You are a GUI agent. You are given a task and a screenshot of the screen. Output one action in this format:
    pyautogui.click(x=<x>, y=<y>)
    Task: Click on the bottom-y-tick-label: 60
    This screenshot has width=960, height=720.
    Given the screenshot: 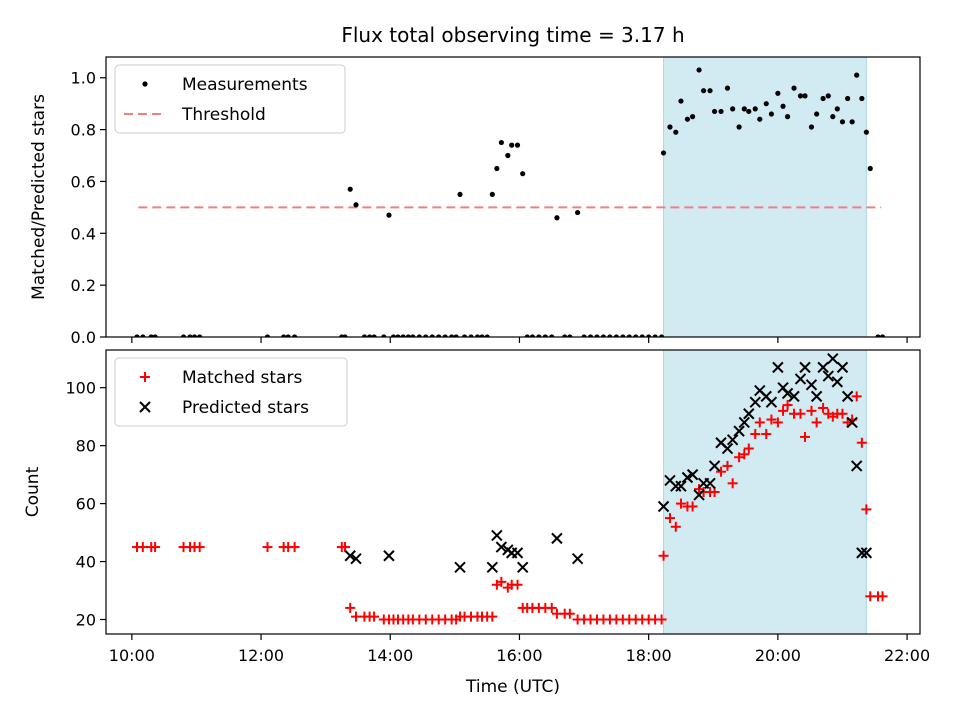 What is the action you would take?
    pyautogui.click(x=86, y=504)
    